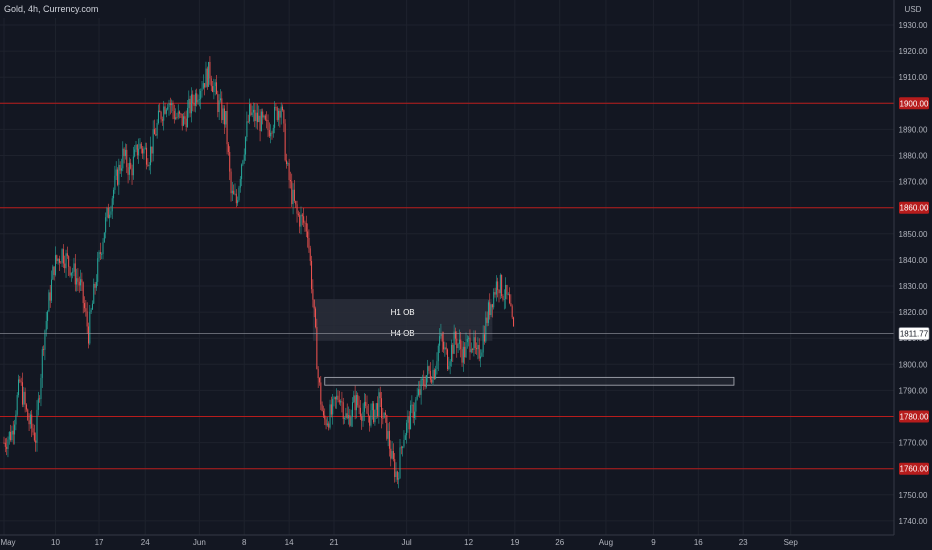  What do you see at coordinates (913, 182) in the screenshot?
I see `price-tick-label: 1870.00` at bounding box center [913, 182].